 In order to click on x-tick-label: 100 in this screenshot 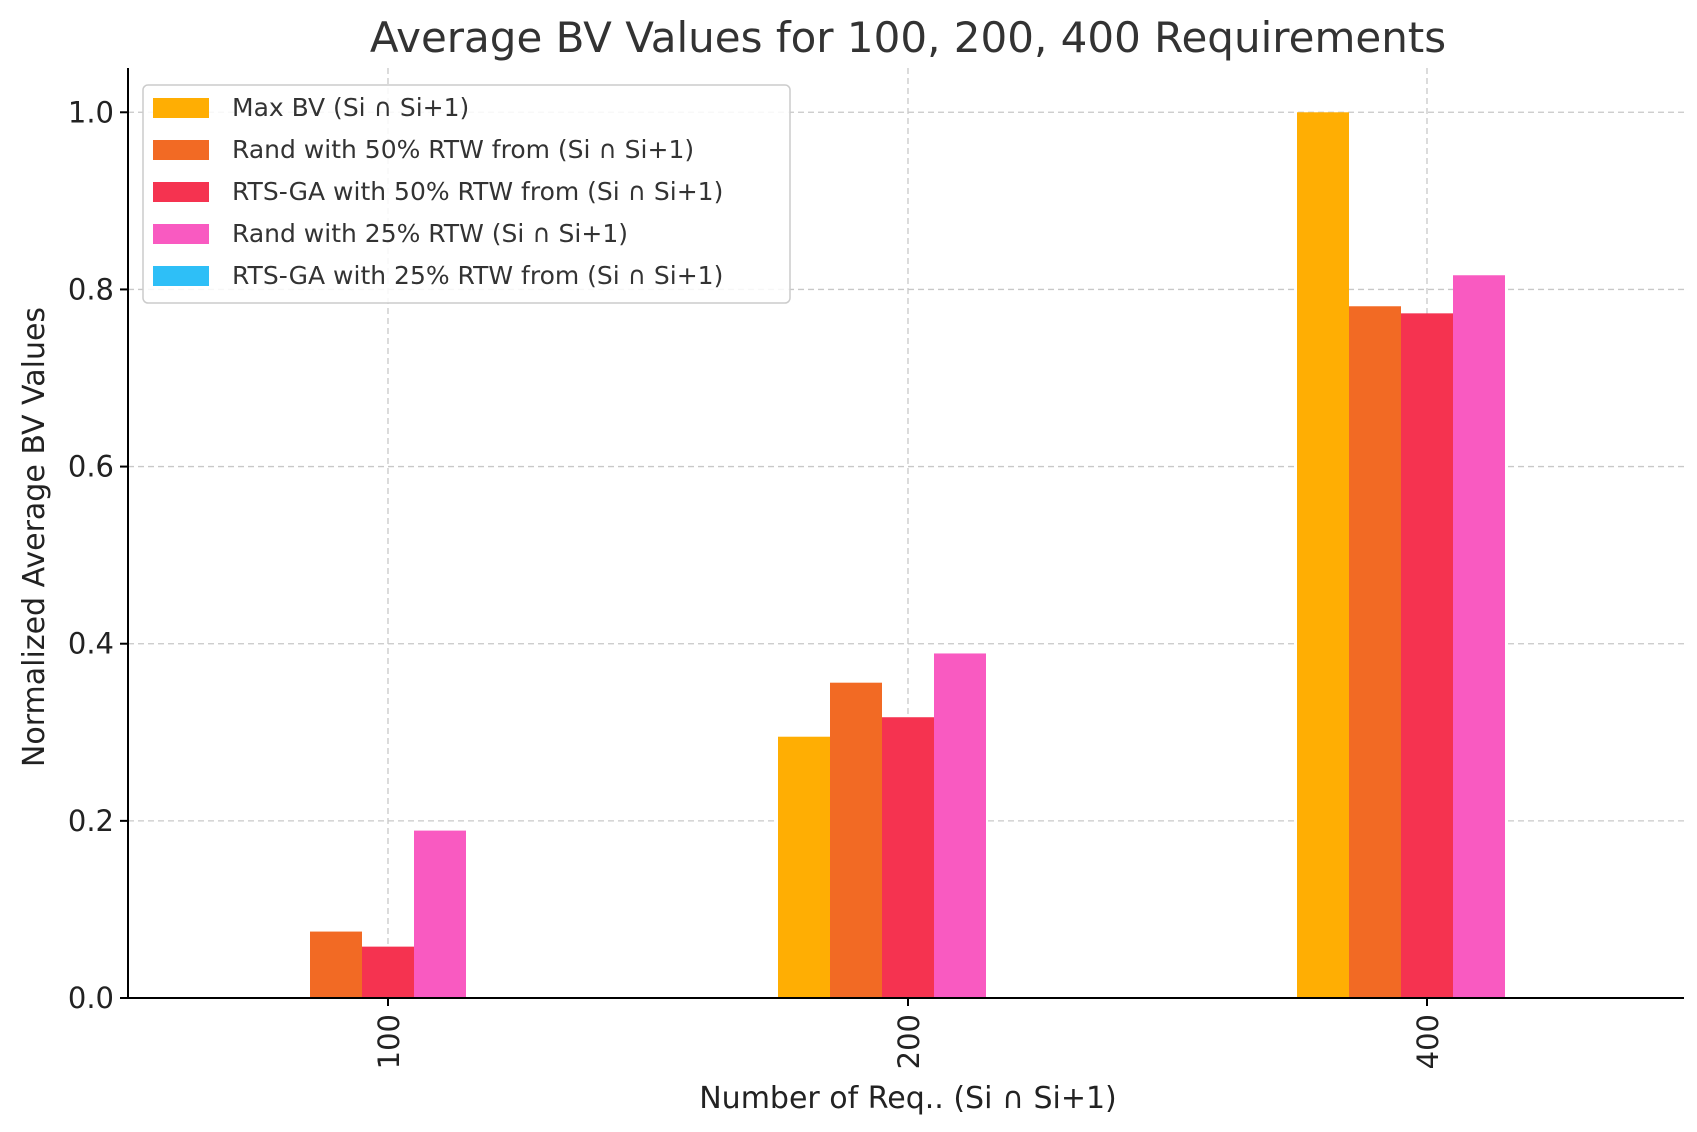, I will do `click(389, 1041)`.